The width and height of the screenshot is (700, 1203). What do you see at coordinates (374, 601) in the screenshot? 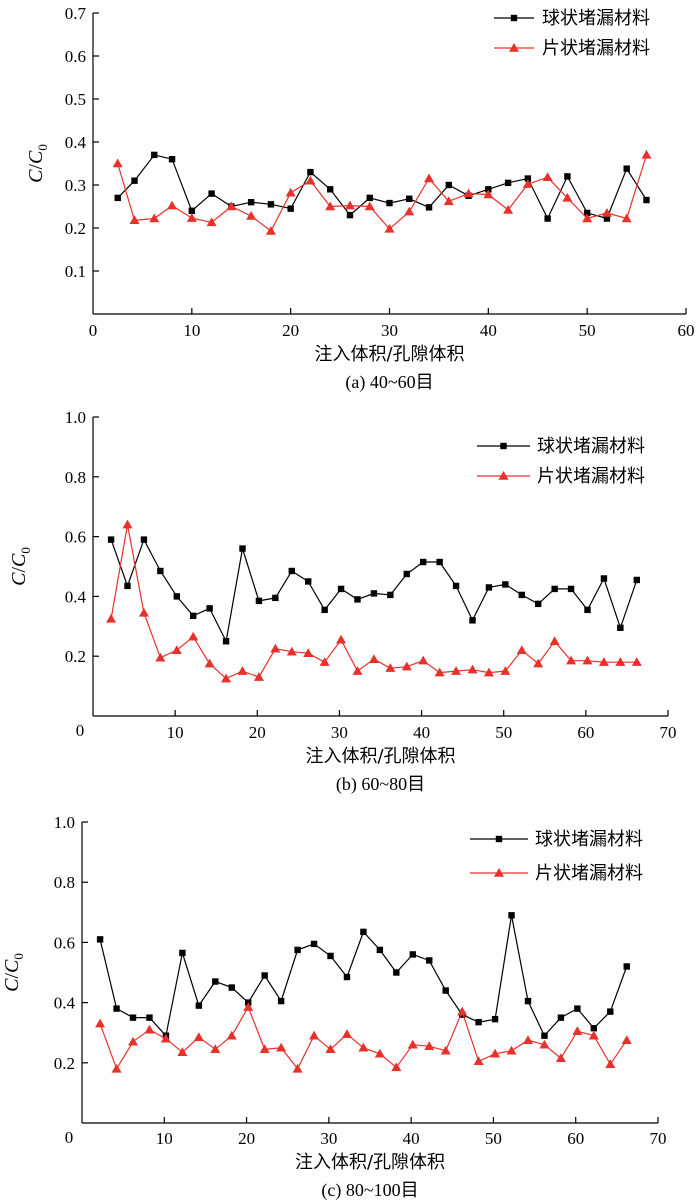
I see `series-flake` at bounding box center [374, 601].